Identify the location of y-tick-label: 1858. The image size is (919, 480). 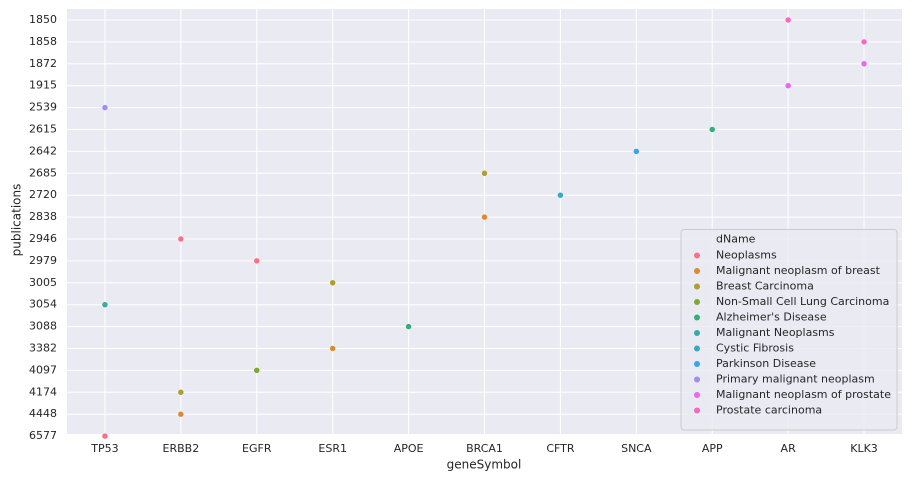
(43, 41).